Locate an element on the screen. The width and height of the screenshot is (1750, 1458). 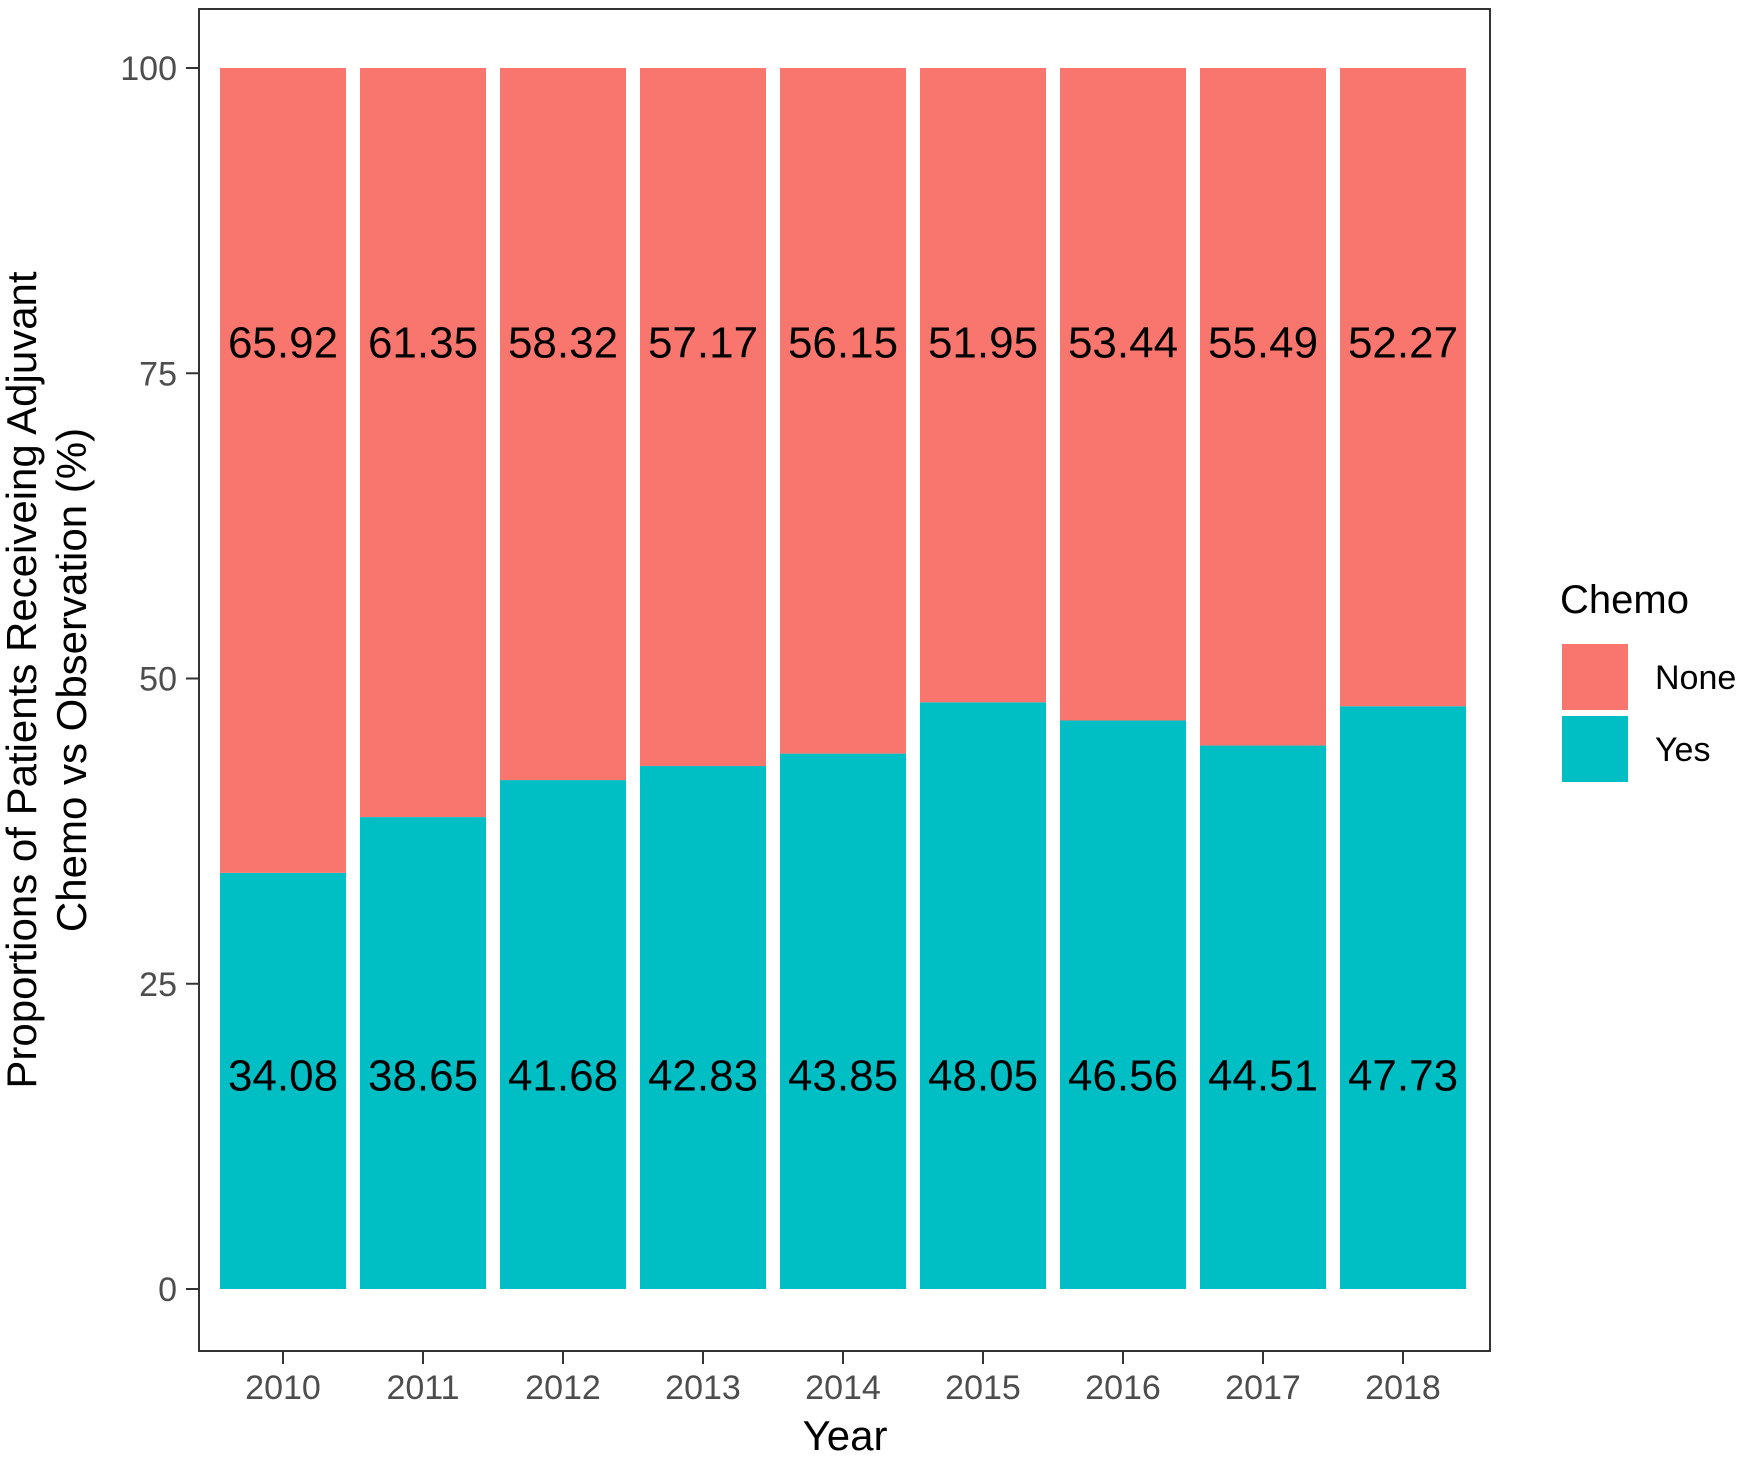
bar-value-label: 56.15 is located at coordinates (843, 343).